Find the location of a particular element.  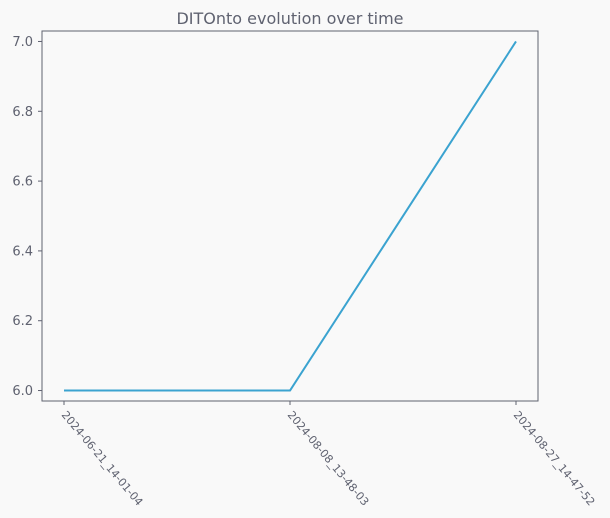

y-axis: 6.0 6.2 6.4 6.6 6.8 7.0 is located at coordinates (27, 217).